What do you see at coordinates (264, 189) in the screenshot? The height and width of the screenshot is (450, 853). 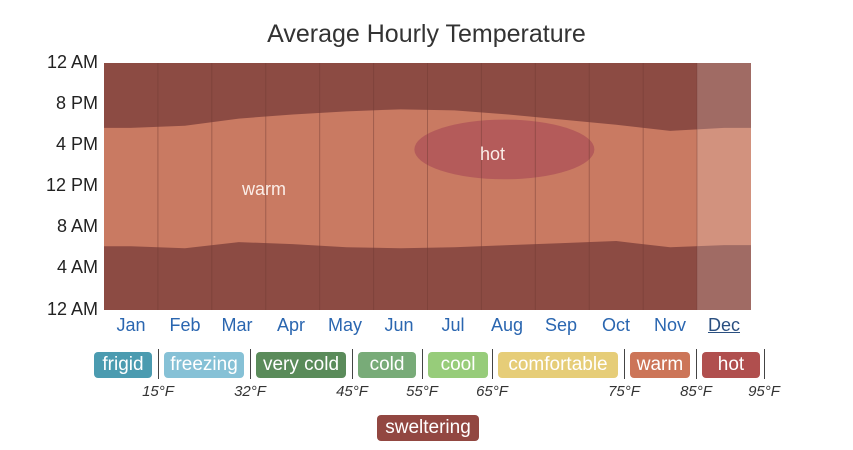 I see `warm-region-label: warm` at bounding box center [264, 189].